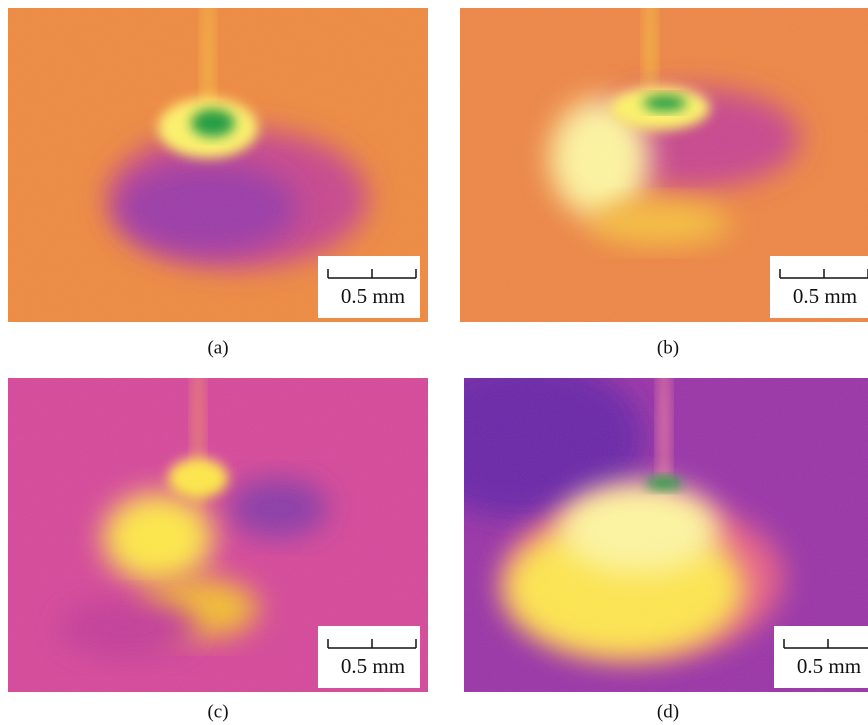 The height and width of the screenshot is (725, 868). I want to click on panel-label: (b), so click(668, 347).